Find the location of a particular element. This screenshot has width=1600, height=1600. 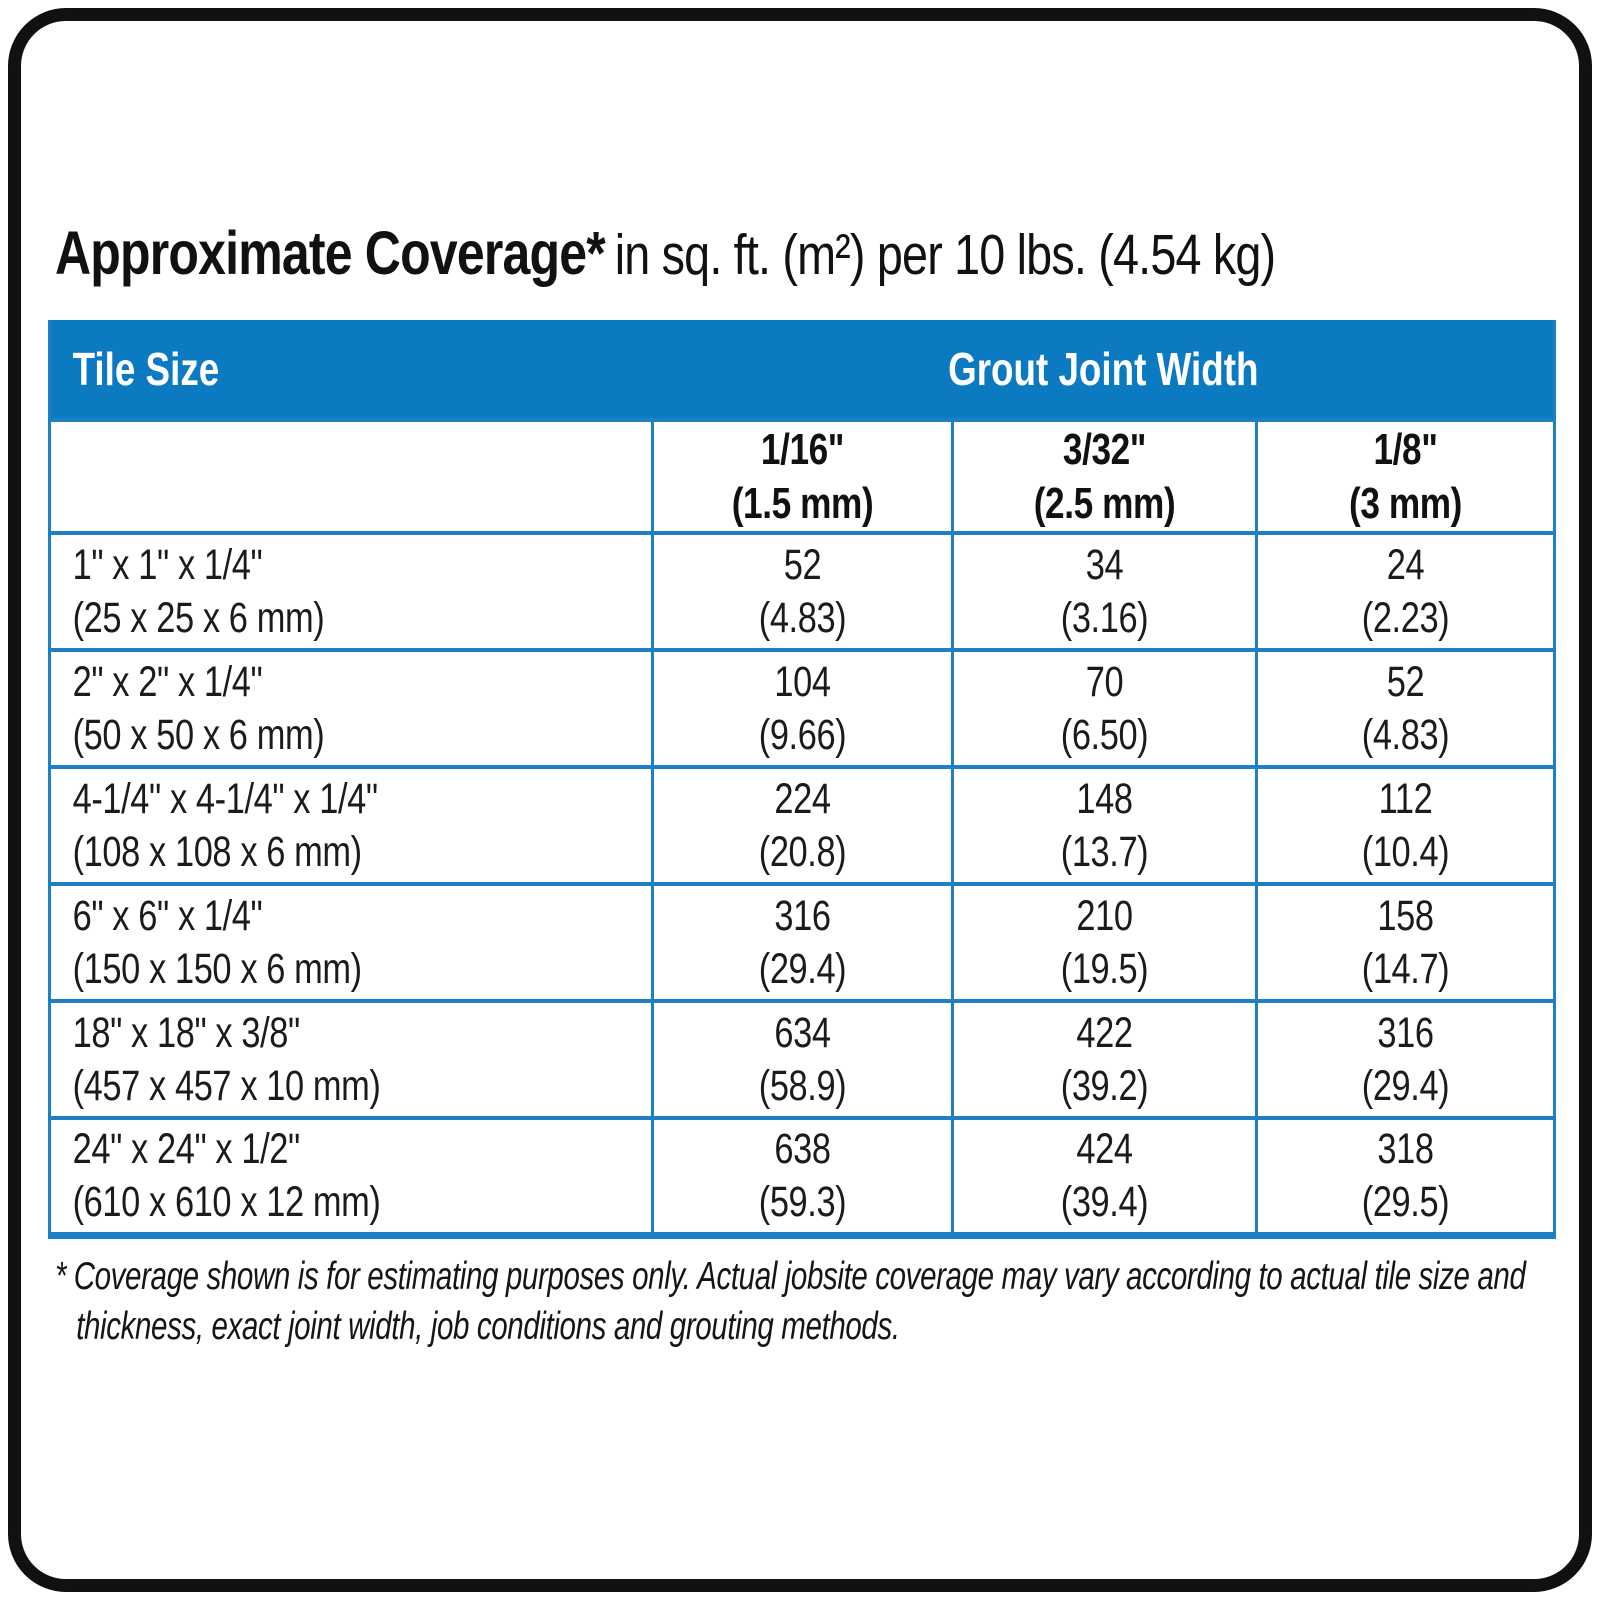

joint-width-mm: (1.5 mm) is located at coordinates (802, 503).